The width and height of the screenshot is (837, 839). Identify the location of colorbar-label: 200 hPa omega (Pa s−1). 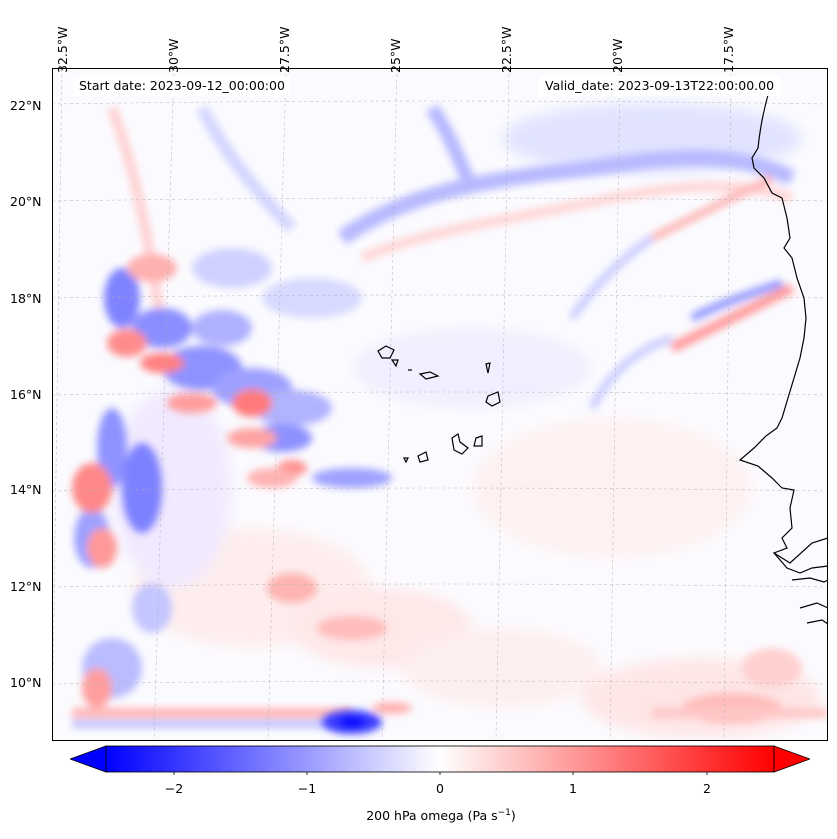
(418, 815).